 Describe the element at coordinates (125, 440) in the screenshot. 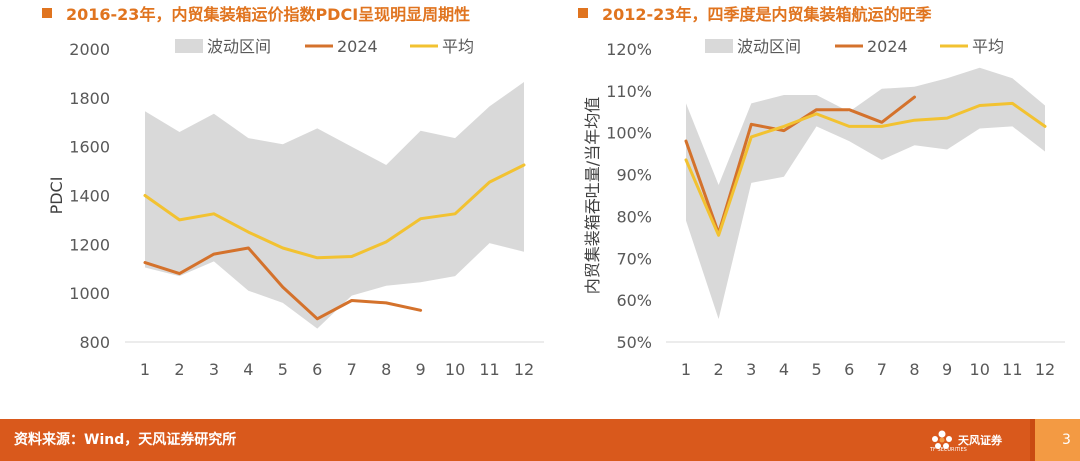

I see `source-note: 资料来源：Wind，天风证券研究所` at that location.